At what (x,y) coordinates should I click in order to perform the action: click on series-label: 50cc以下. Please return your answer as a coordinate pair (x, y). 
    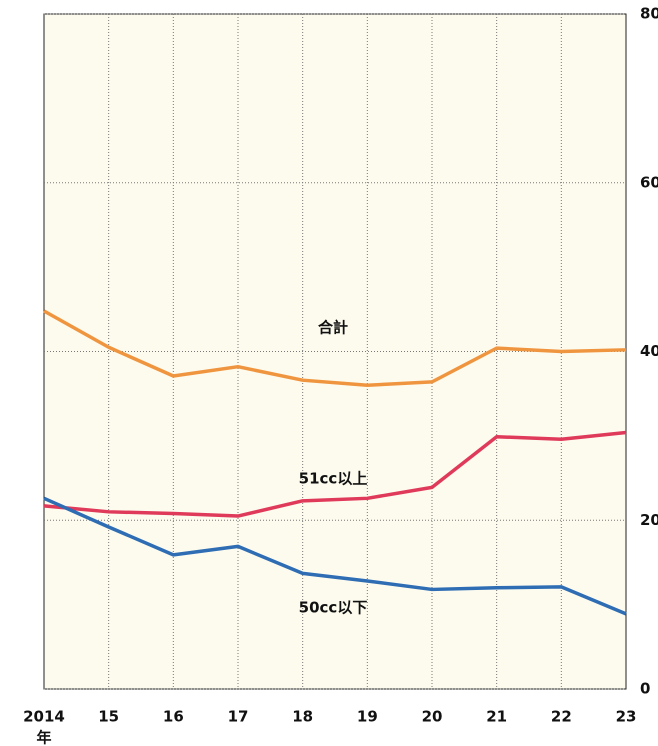
    Looking at the image, I should click on (333, 608).